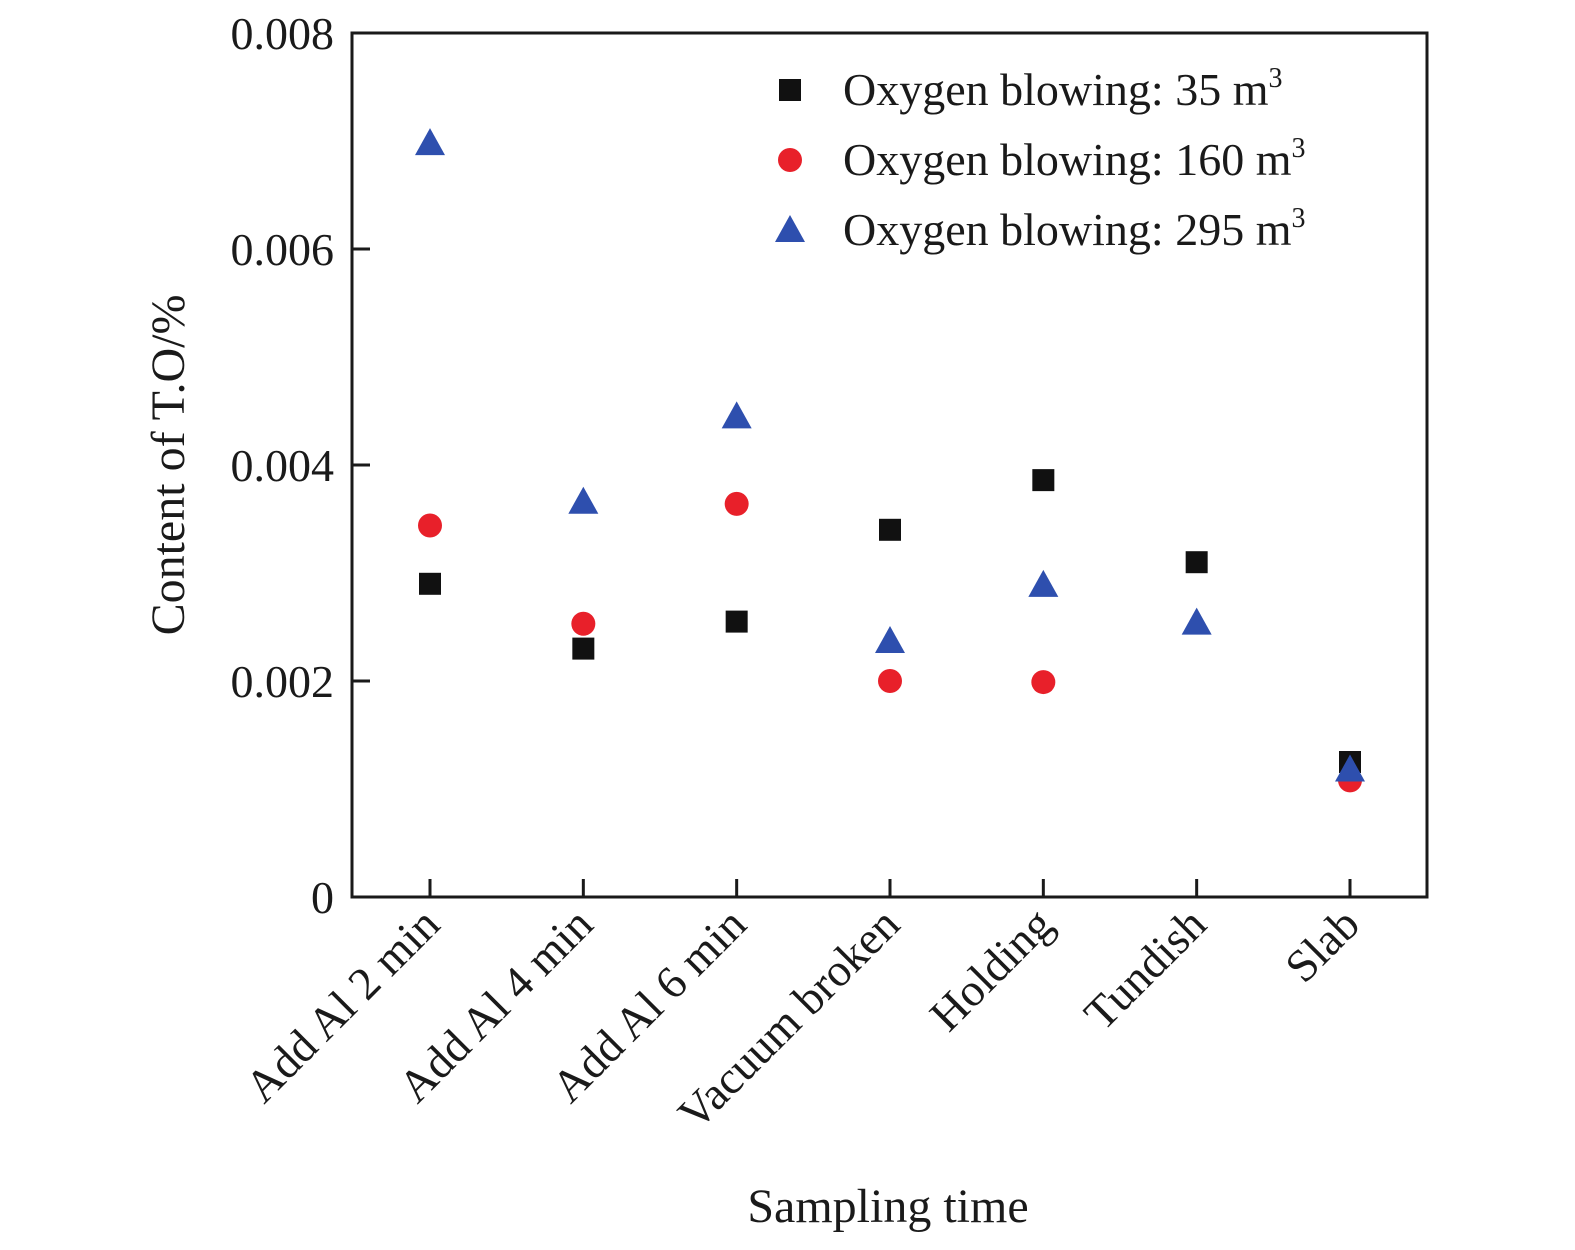  What do you see at coordinates (283, 681) in the screenshot?
I see `y-tick-label: 0.002` at bounding box center [283, 681].